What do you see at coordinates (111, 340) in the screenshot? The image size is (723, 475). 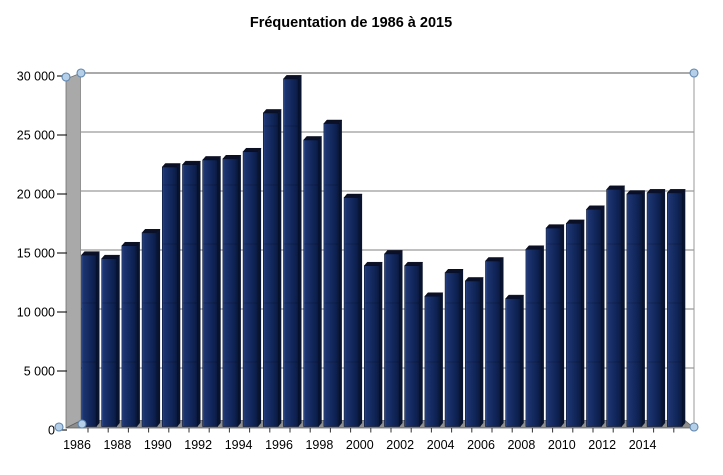 I see `bar-1987` at bounding box center [111, 340].